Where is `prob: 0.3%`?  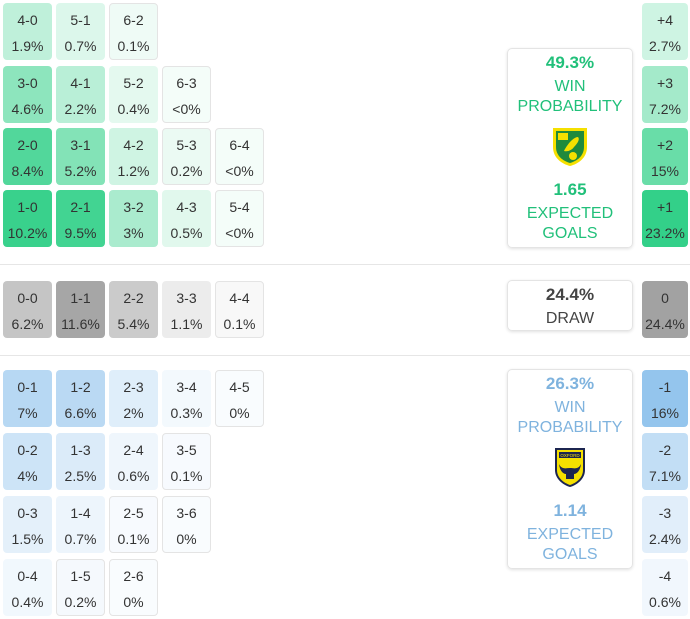
prob: 0.3% is located at coordinates (186, 413).